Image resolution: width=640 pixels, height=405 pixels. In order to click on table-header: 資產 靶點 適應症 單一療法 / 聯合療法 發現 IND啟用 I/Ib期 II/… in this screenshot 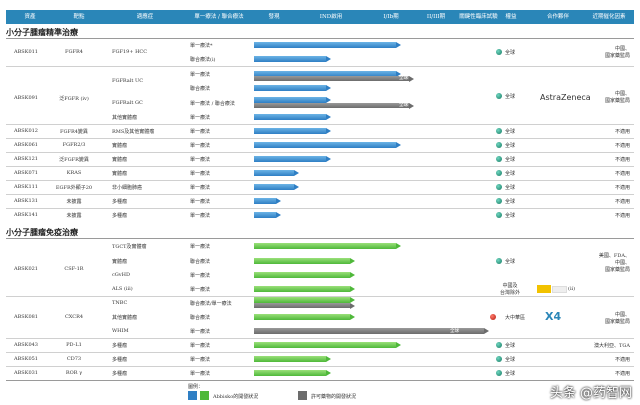, I will do `click(320, 17)`.